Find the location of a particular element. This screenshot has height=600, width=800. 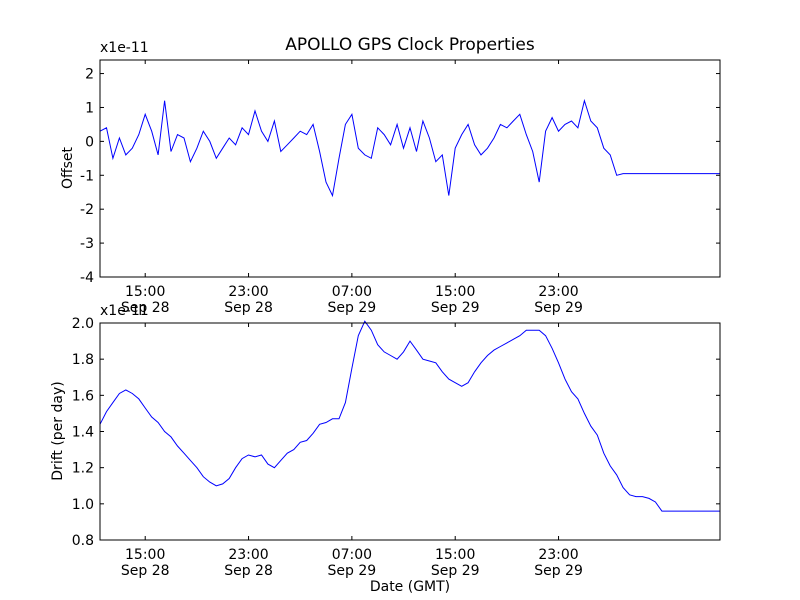

drift-multiplier: x1e-11 is located at coordinates (124, 311).